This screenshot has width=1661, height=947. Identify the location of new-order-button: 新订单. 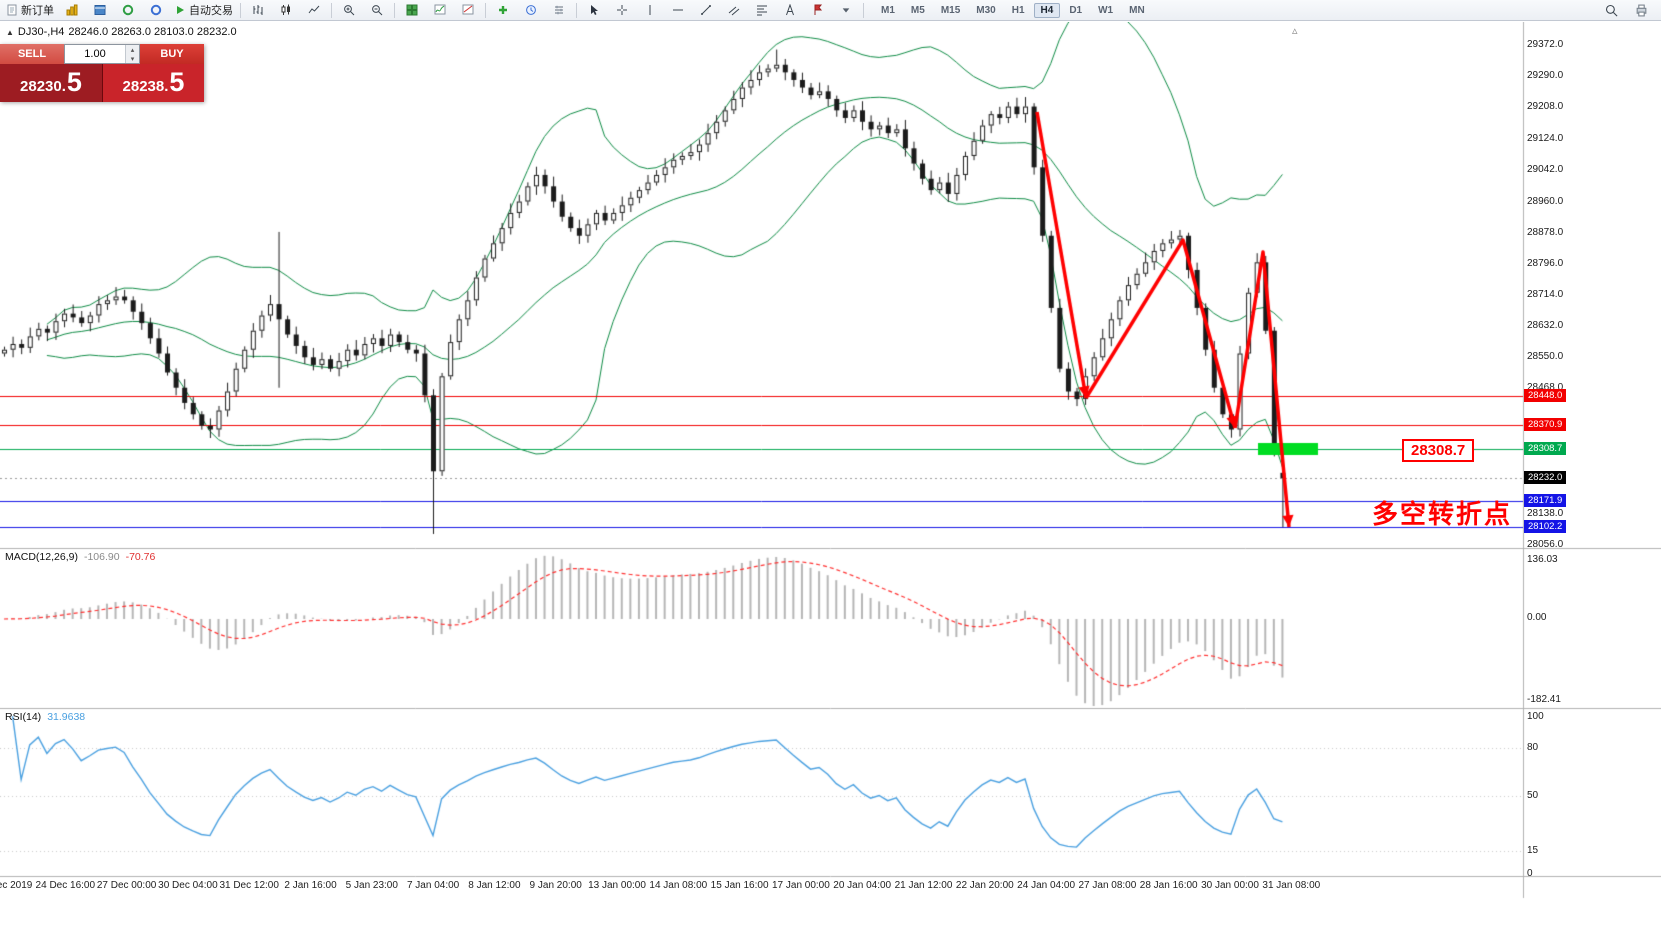
(30, 10).